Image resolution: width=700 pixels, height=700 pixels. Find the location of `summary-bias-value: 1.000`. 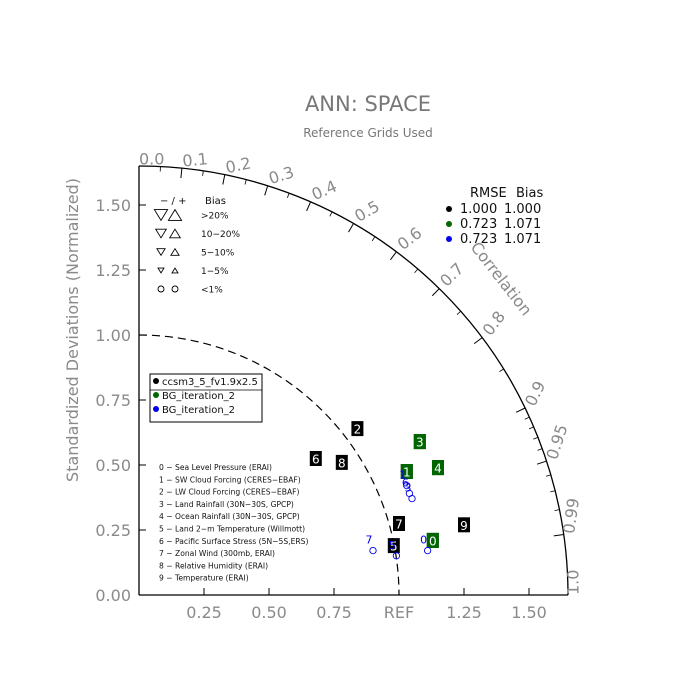

summary-bias-value: 1.000 is located at coordinates (522, 209).